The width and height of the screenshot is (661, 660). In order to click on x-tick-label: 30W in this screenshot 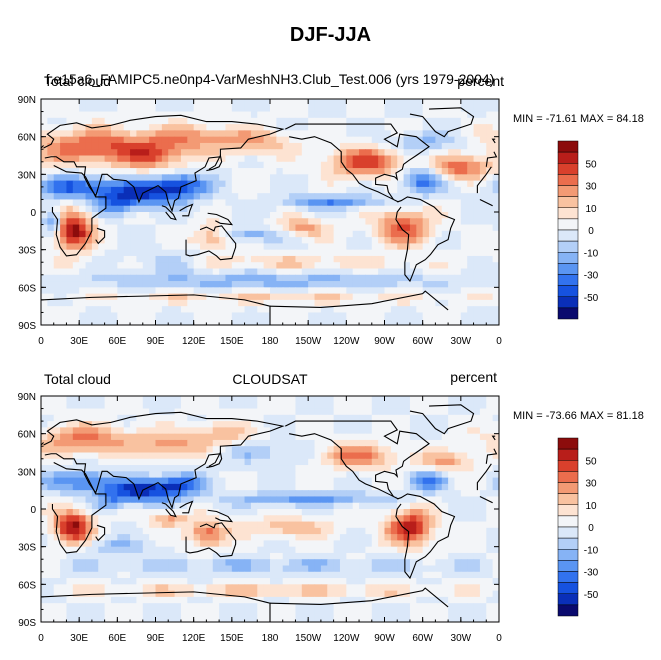, I will do `click(461, 341)`.